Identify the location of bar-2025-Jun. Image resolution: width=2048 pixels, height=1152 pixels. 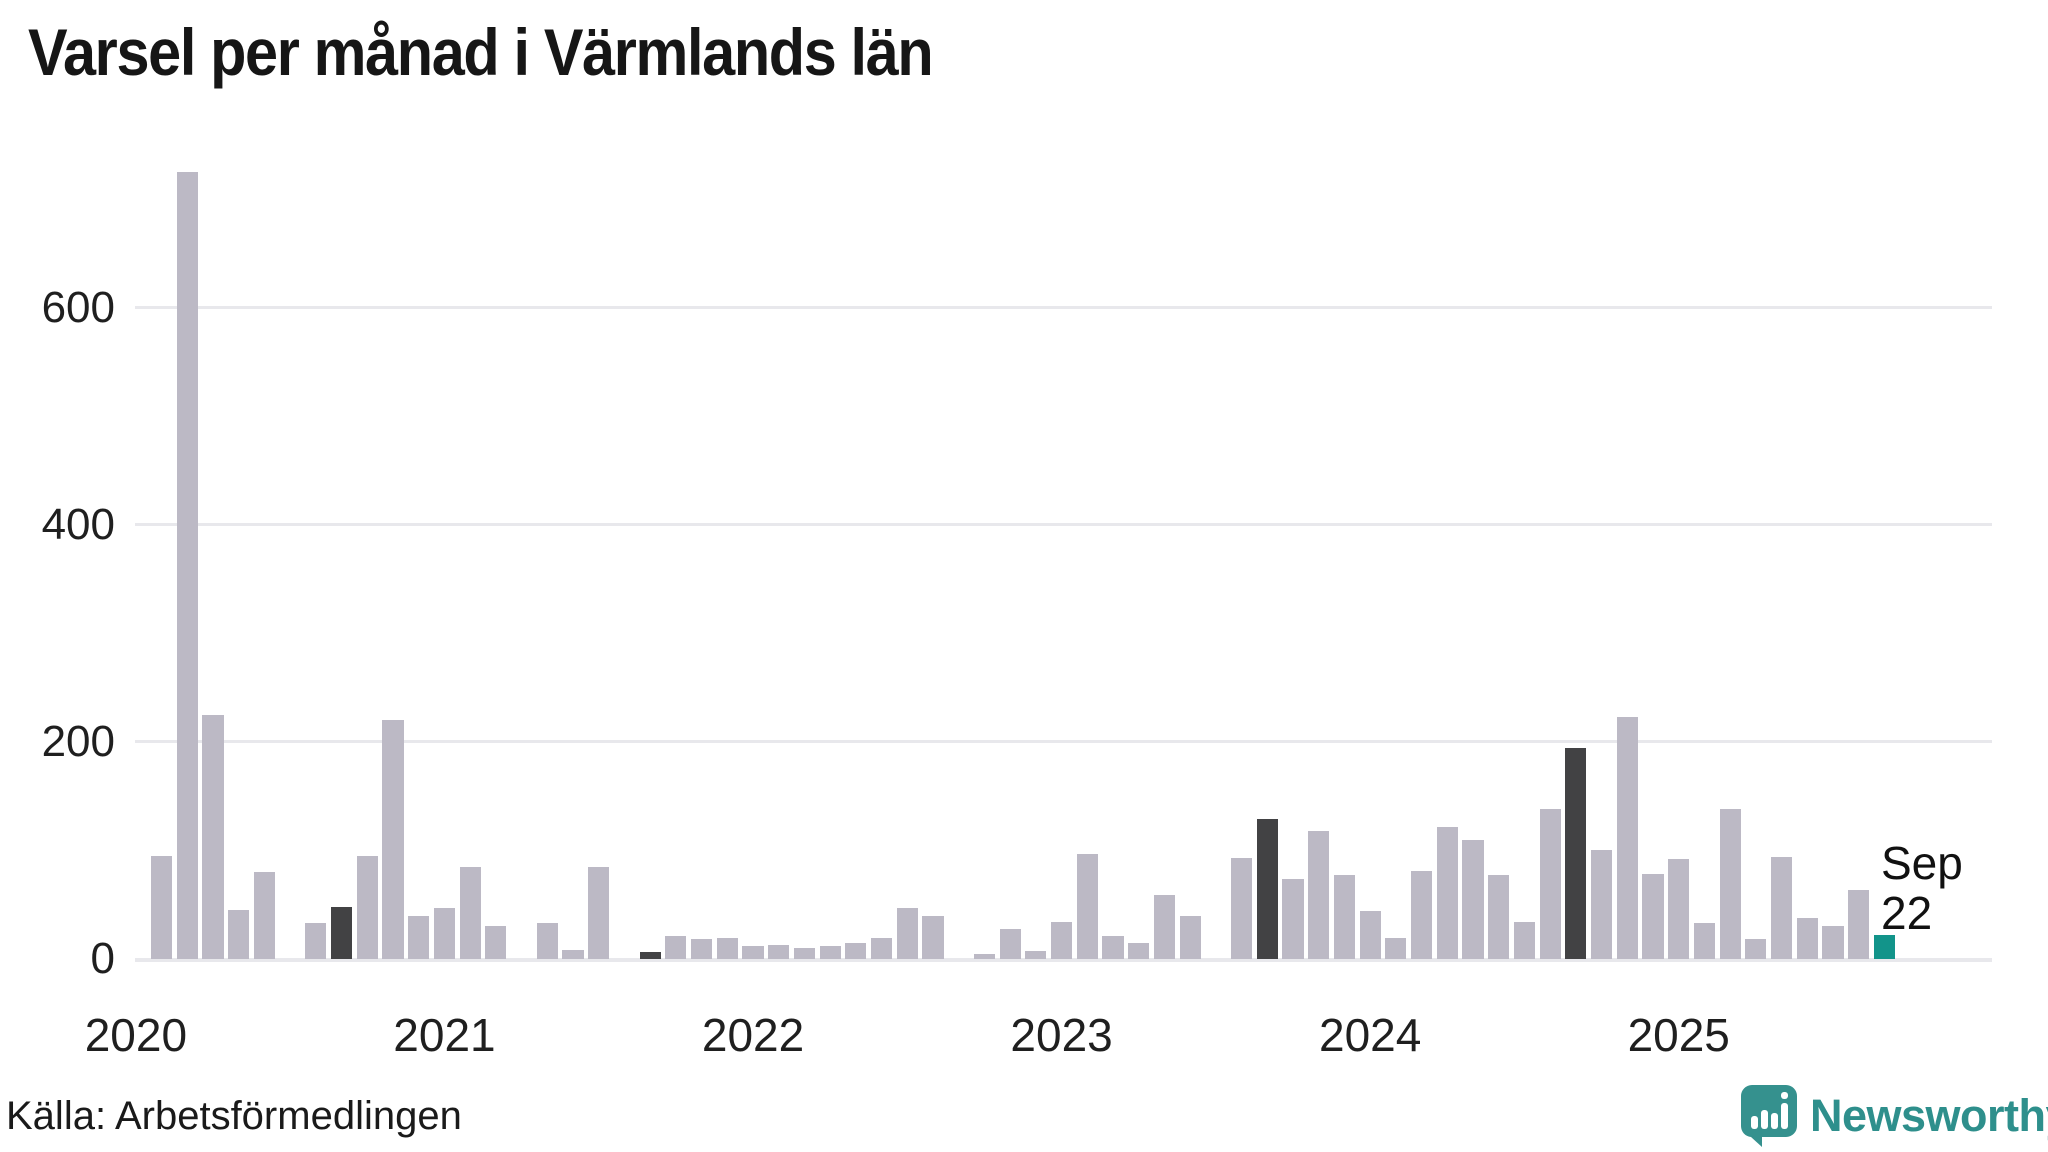
(1807, 938).